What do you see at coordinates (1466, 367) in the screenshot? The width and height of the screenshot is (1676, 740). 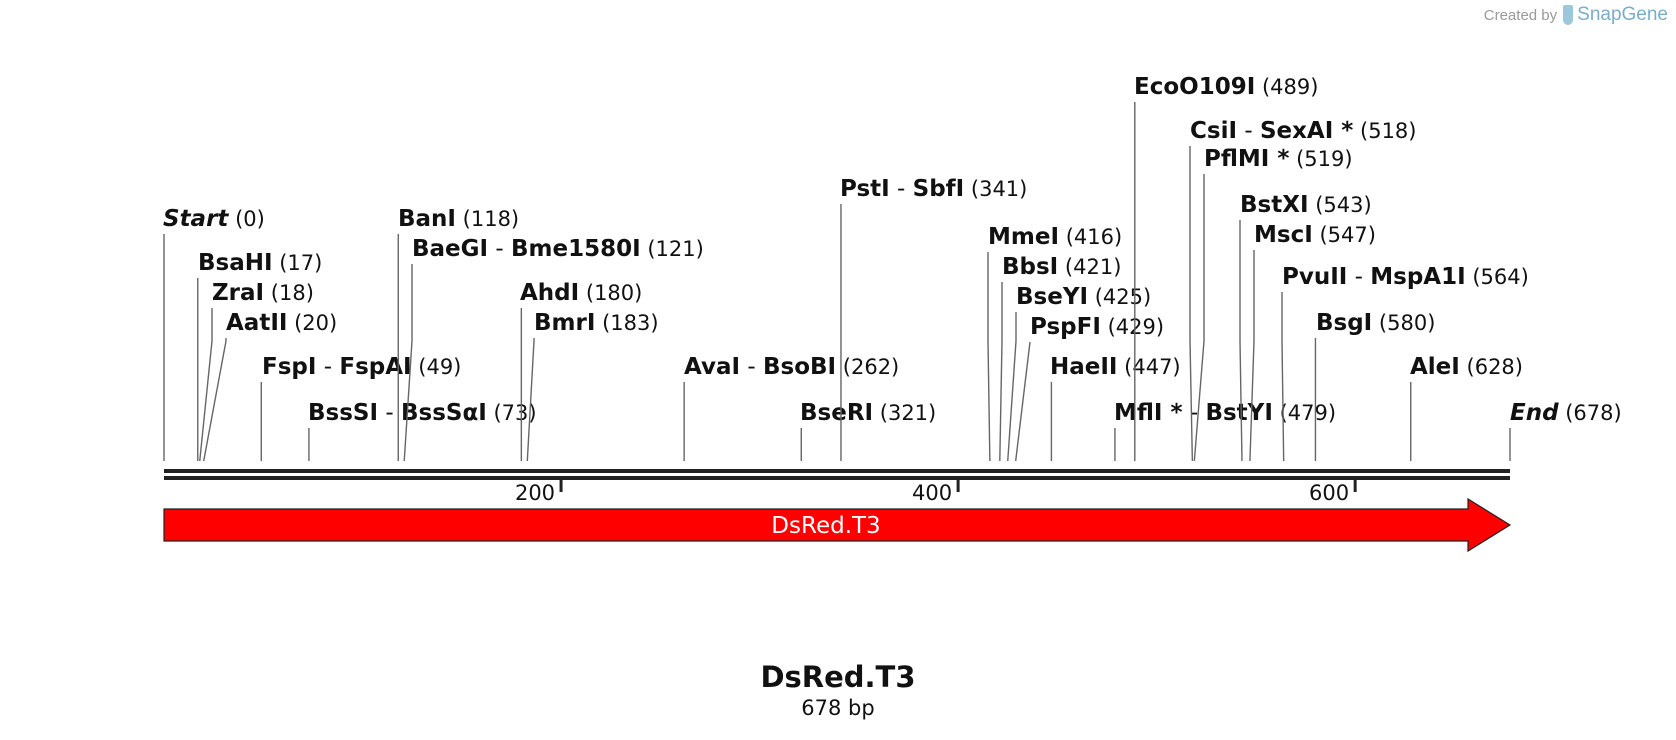 I see `site-label: AleI (628)` at bounding box center [1466, 367].